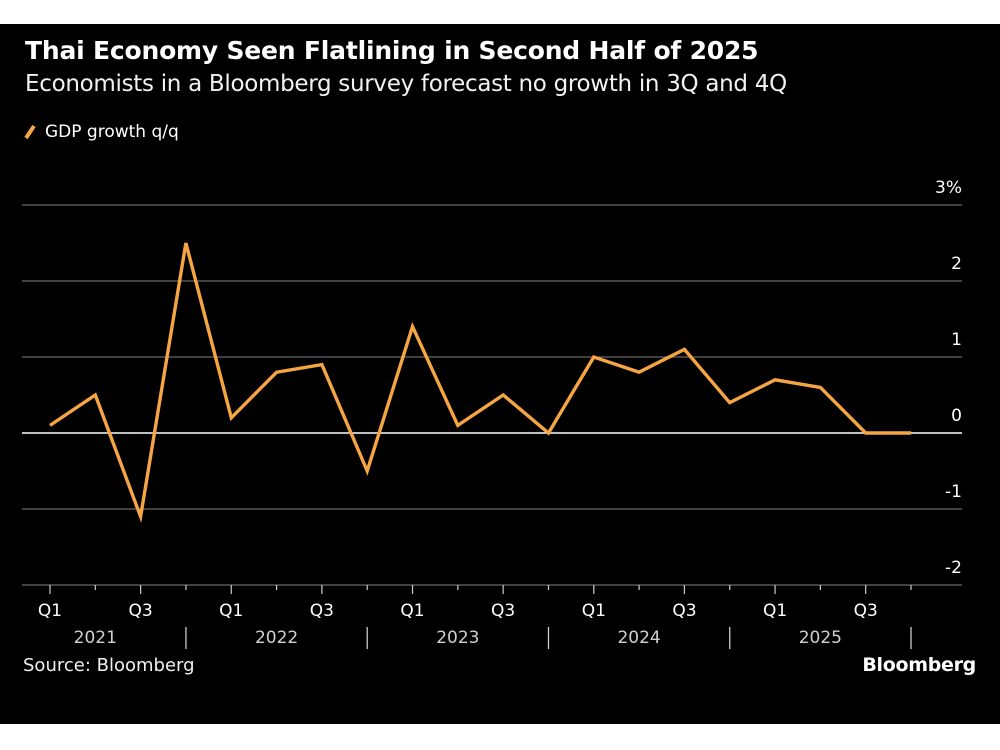  I want to click on year-label: 2021, so click(95, 638).